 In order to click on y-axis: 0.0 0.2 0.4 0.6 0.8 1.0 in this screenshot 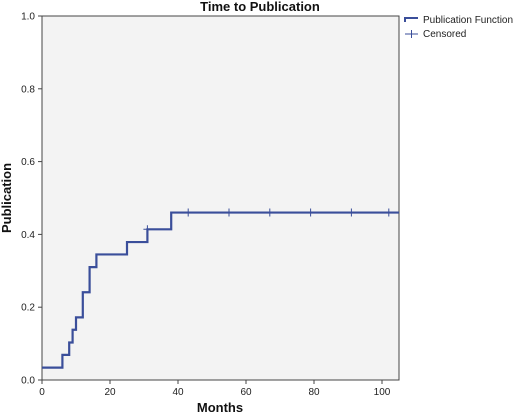, I will do `click(31, 199)`.